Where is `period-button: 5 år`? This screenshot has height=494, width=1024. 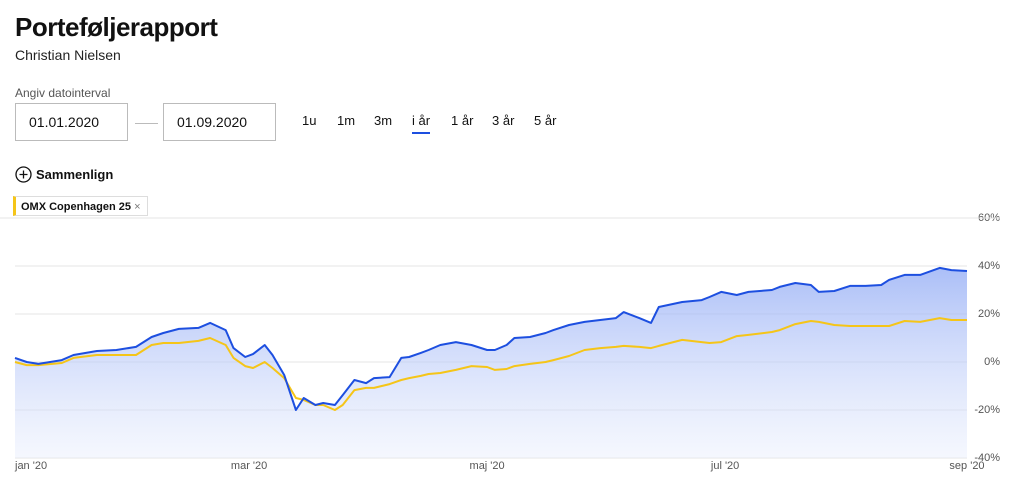
period-button: 5 år is located at coordinates (545, 120).